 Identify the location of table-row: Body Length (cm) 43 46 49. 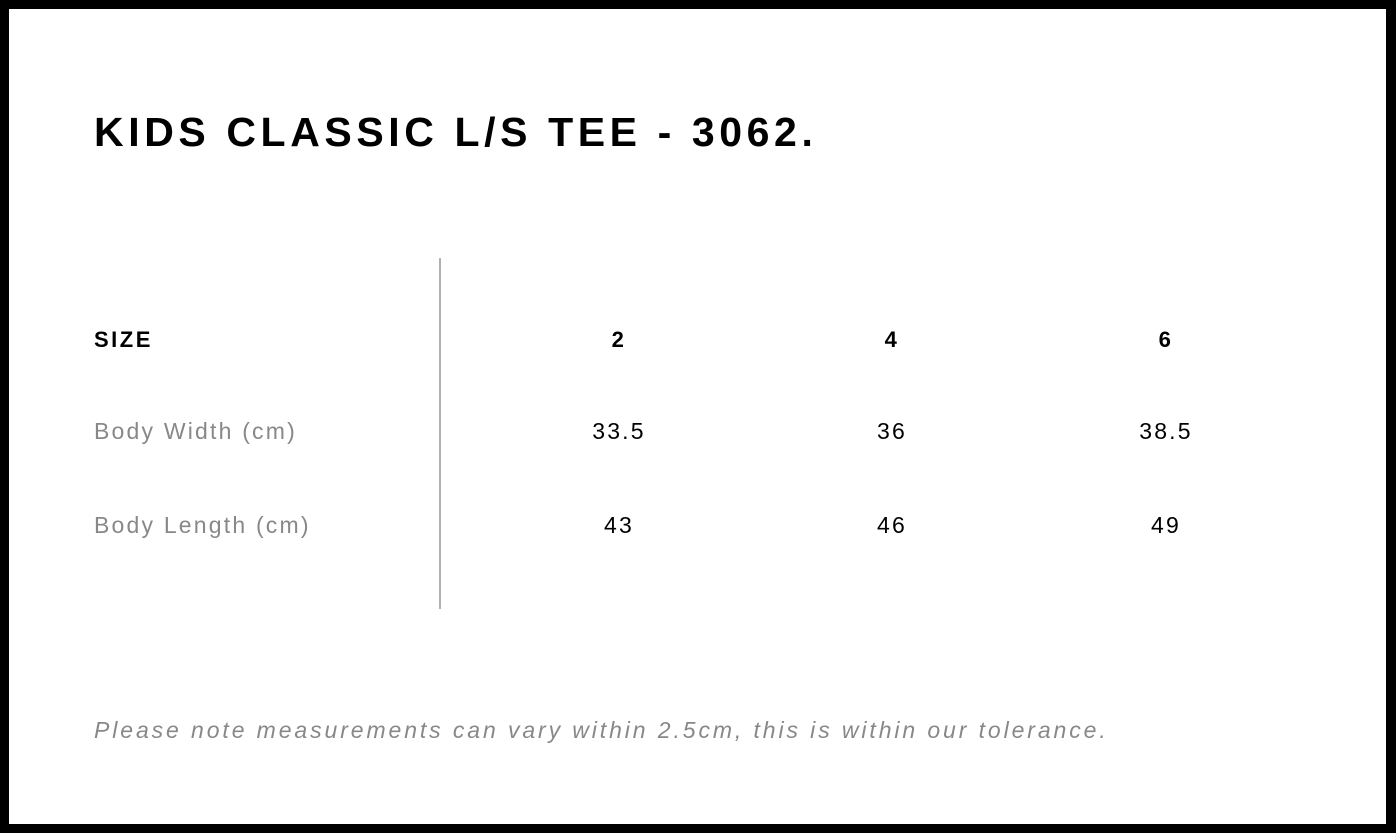
(694, 527).